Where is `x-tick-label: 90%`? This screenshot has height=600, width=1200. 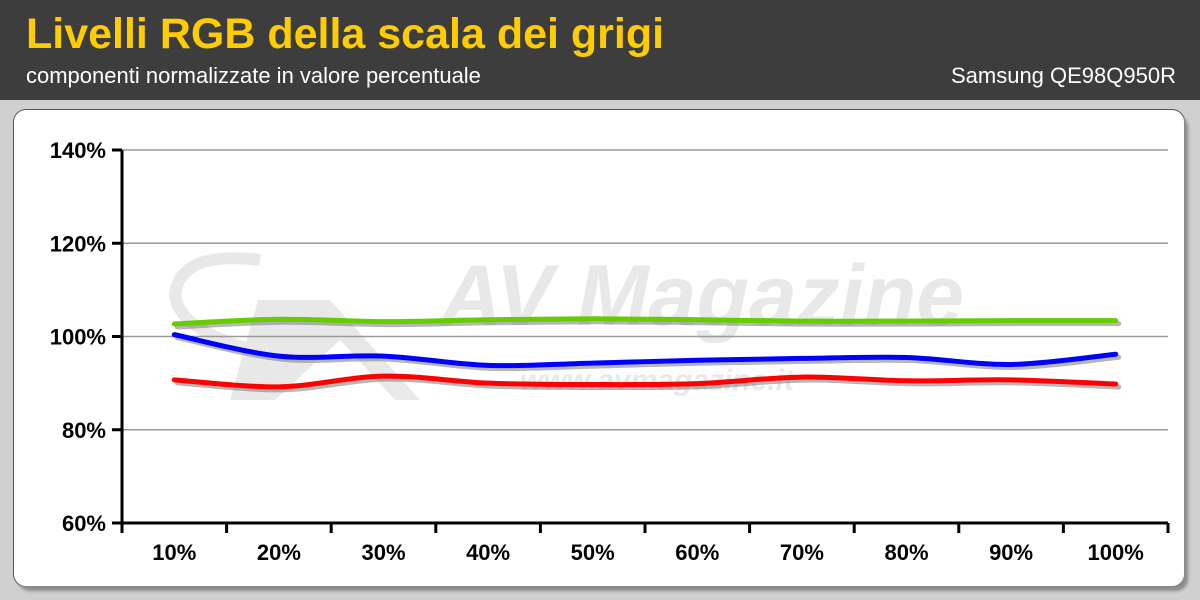
x-tick-label: 90% is located at coordinates (1011, 552).